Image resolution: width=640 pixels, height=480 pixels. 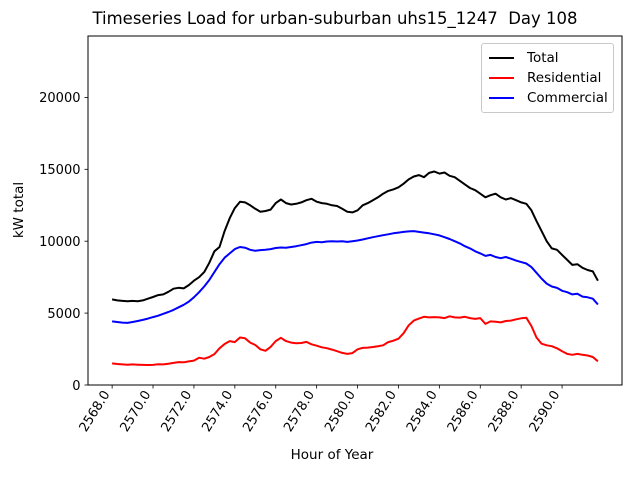 I want to click on x-tick-label: 2588.0, so click(x=504, y=411).